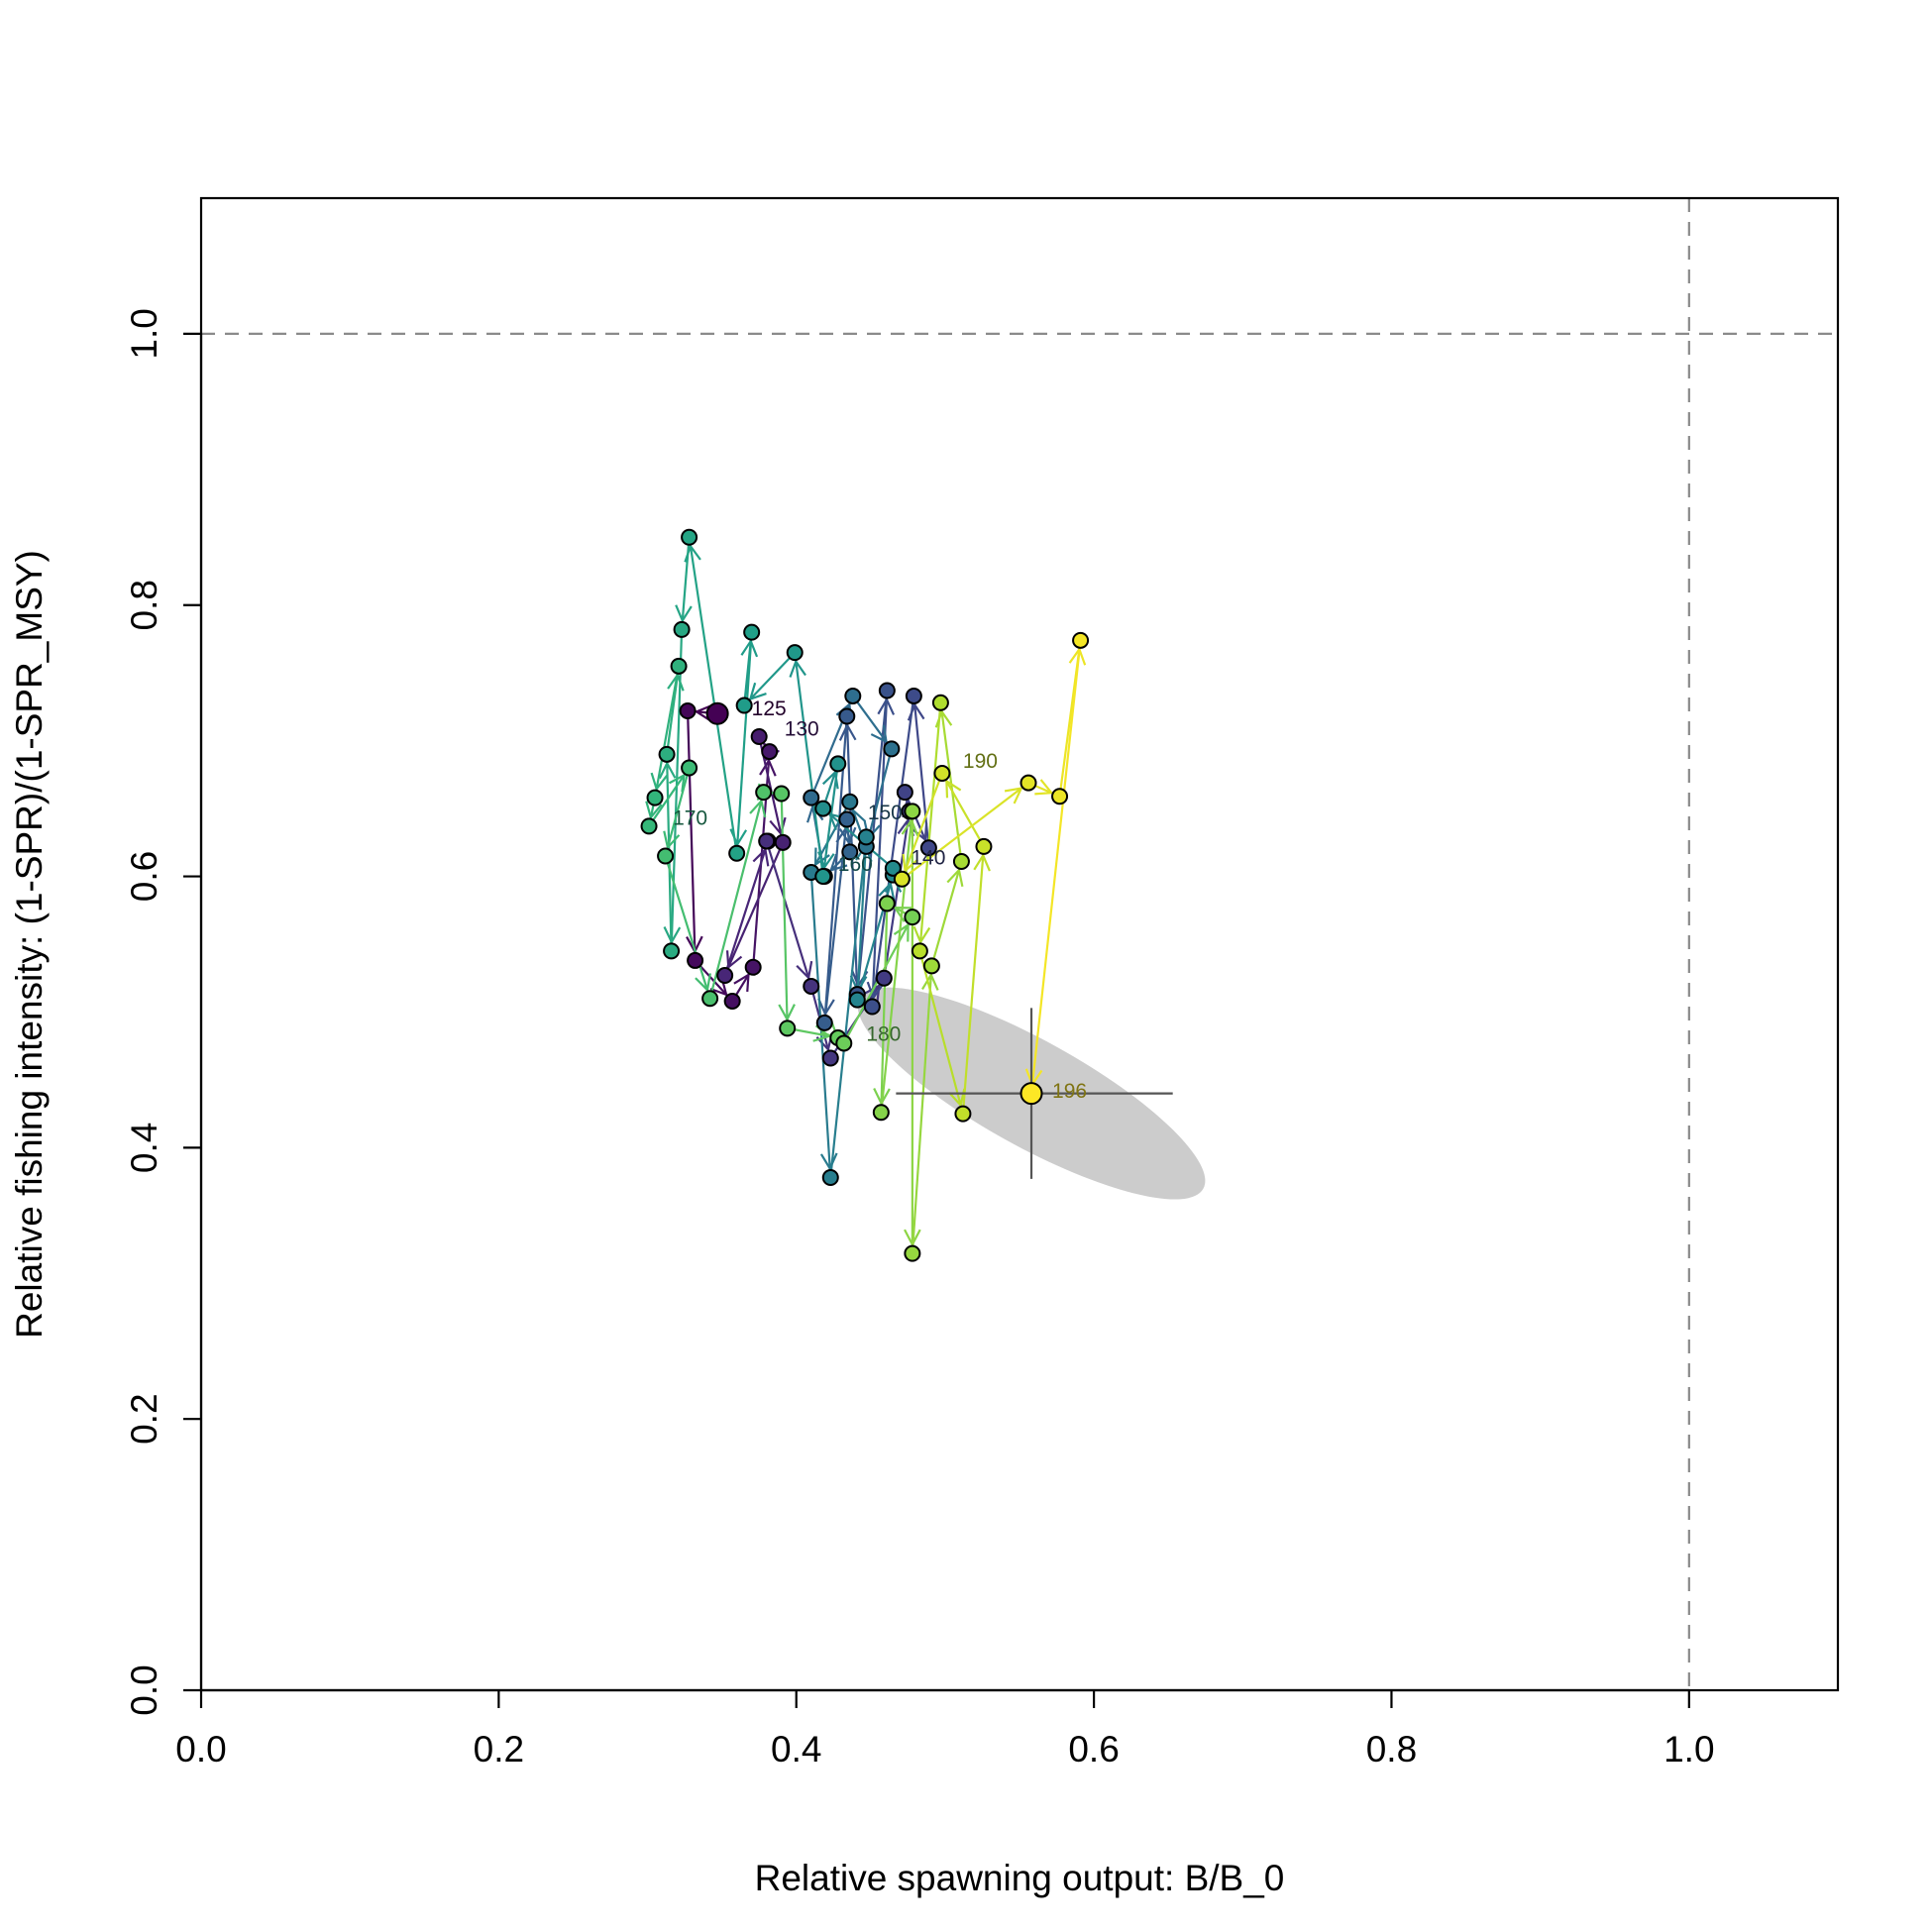 This screenshot has height=1932, width=1932. Describe the element at coordinates (1689, 1749) in the screenshot. I see `x-tick-label: 1.0` at that location.